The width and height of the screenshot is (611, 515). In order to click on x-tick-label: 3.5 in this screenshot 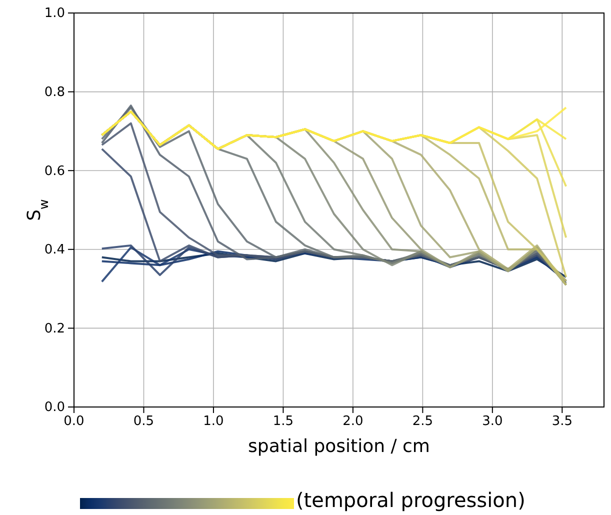, I will do `click(562, 422)`.